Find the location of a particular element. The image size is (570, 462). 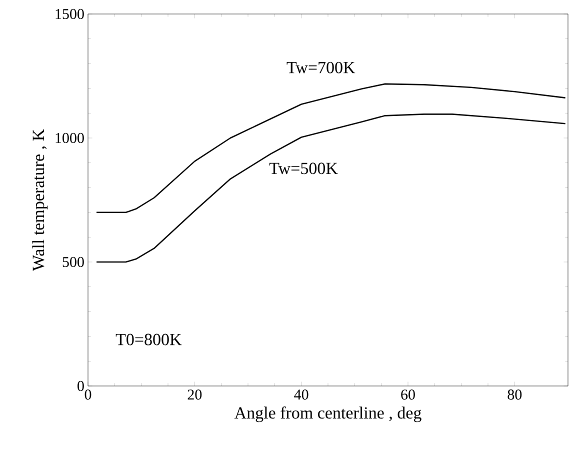

x-axis-title: Angle from centerline , deg is located at coordinates (328, 414).